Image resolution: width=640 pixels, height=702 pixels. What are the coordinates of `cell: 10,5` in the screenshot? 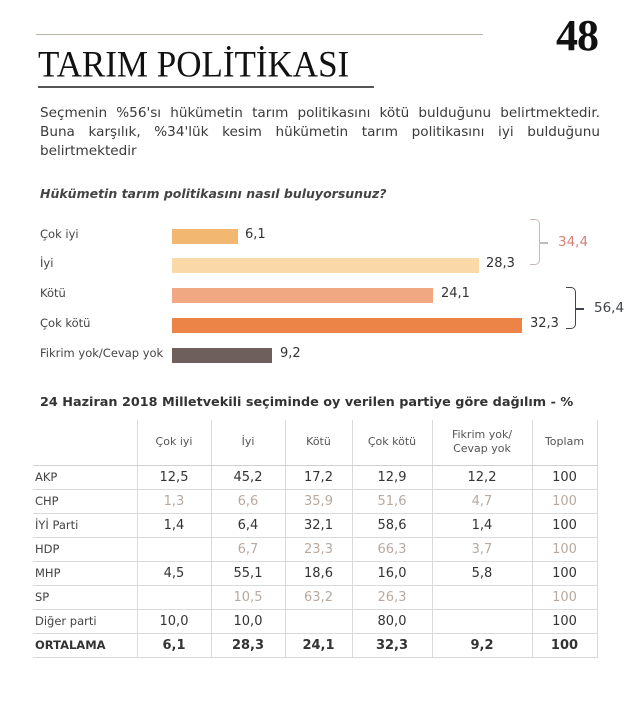 It's located at (247, 597).